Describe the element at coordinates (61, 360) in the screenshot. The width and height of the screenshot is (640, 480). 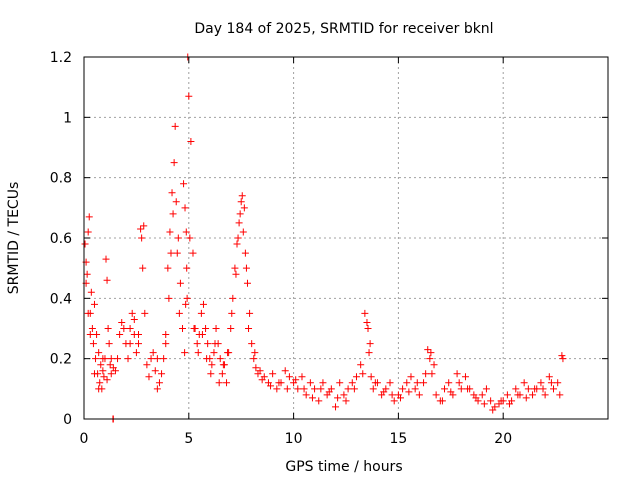
I see `y-tick-label: 0.2` at that location.